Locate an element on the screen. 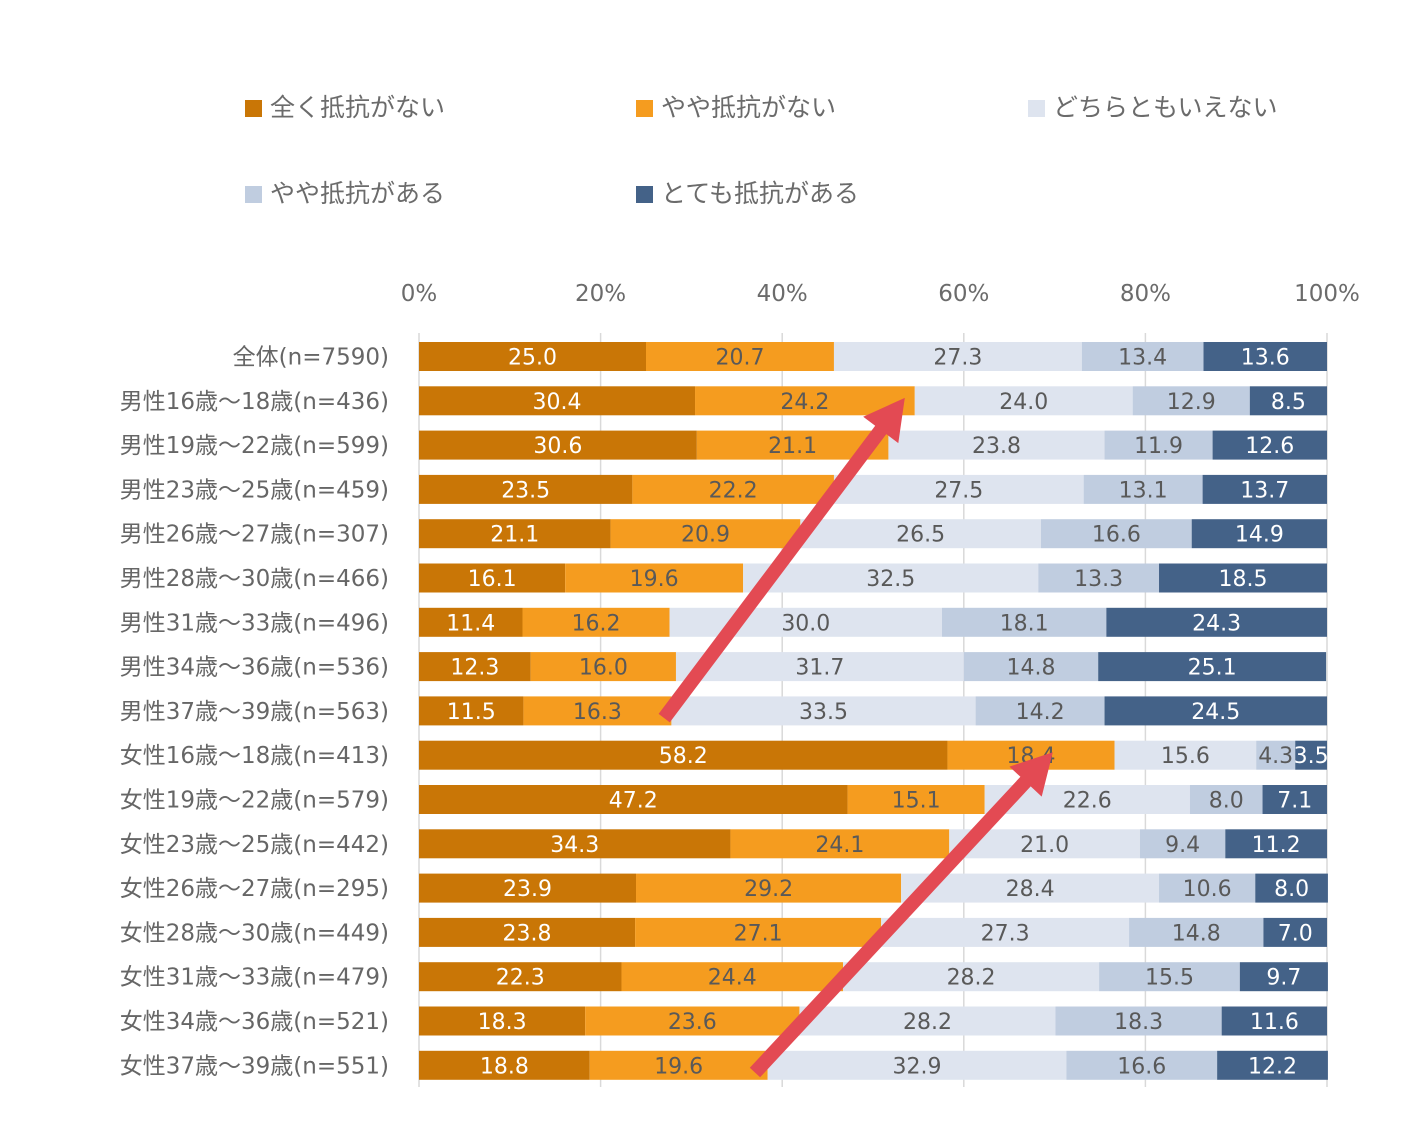 This screenshot has height=1141, width=1412. value-label: 7.0 is located at coordinates (1295, 933).